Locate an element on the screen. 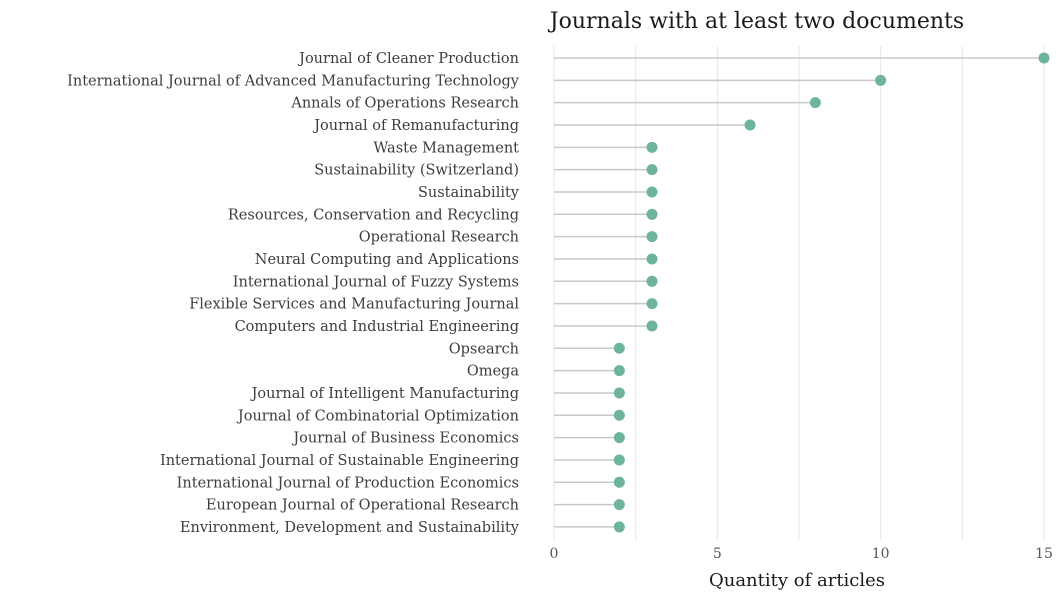 This screenshot has width=1060, height=597. chart-title: Journals with at least two documents is located at coordinates (756, 21).